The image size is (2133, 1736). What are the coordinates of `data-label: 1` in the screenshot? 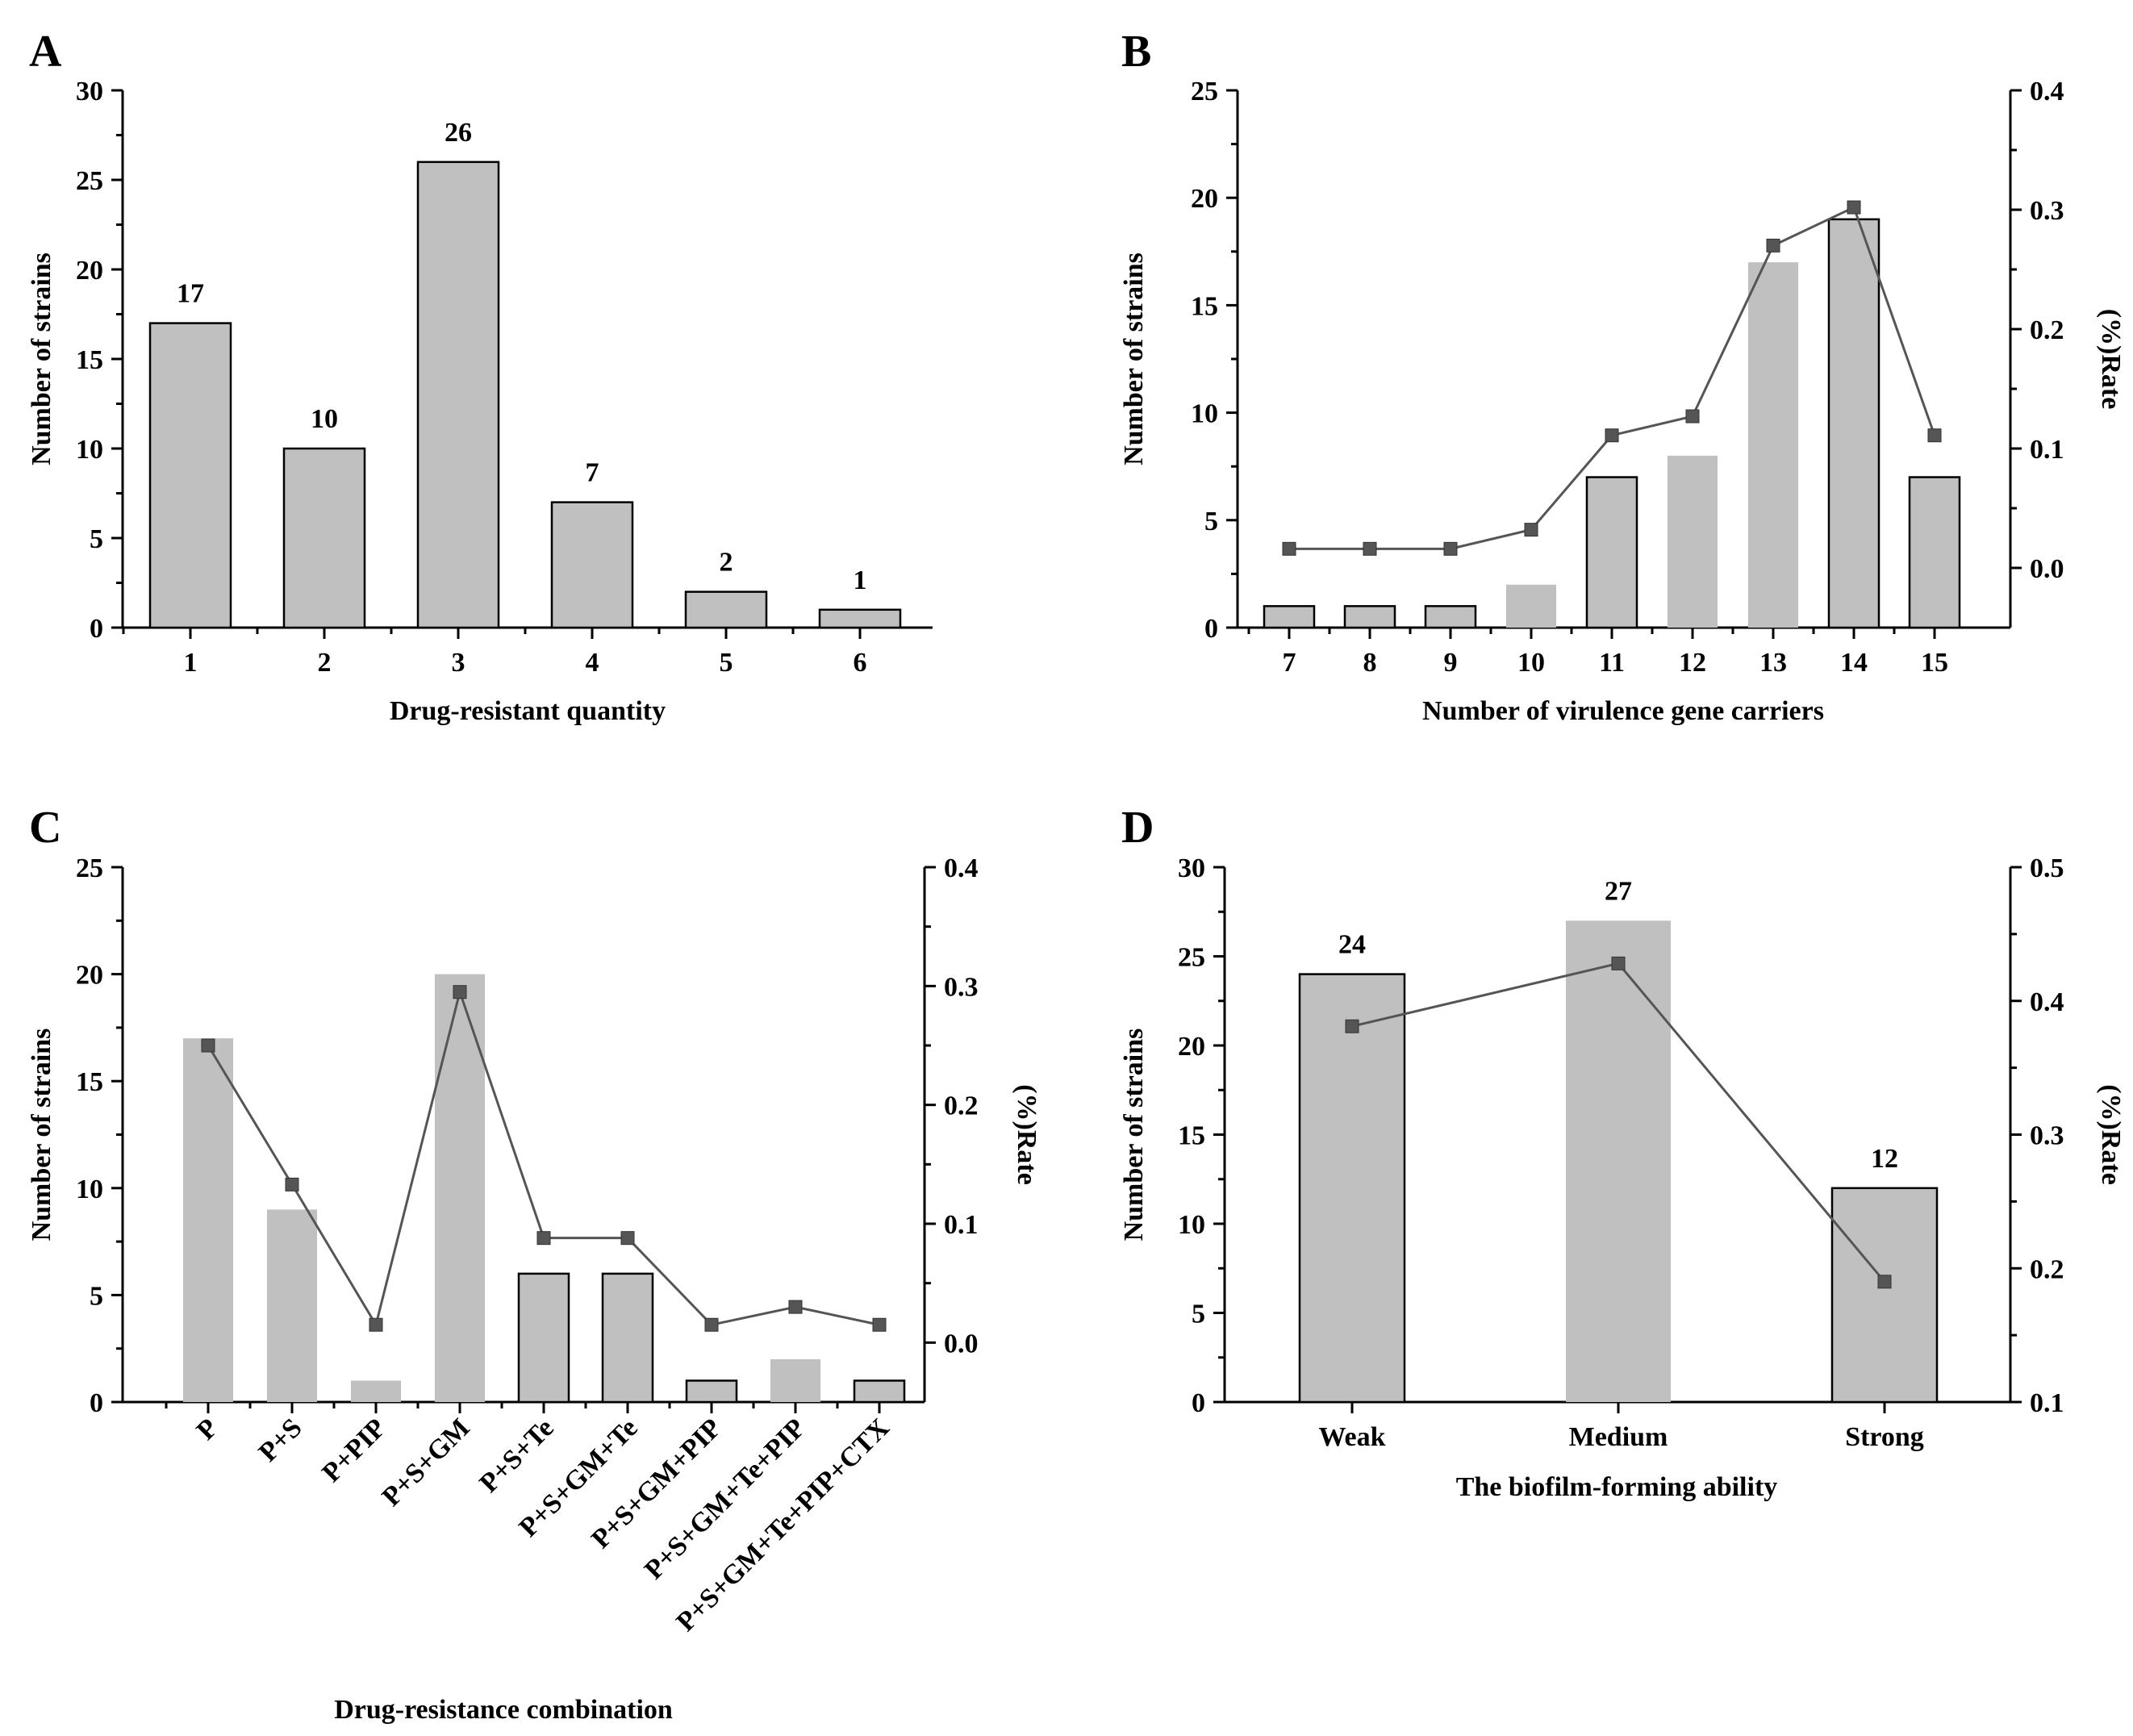 It's located at (860, 580).